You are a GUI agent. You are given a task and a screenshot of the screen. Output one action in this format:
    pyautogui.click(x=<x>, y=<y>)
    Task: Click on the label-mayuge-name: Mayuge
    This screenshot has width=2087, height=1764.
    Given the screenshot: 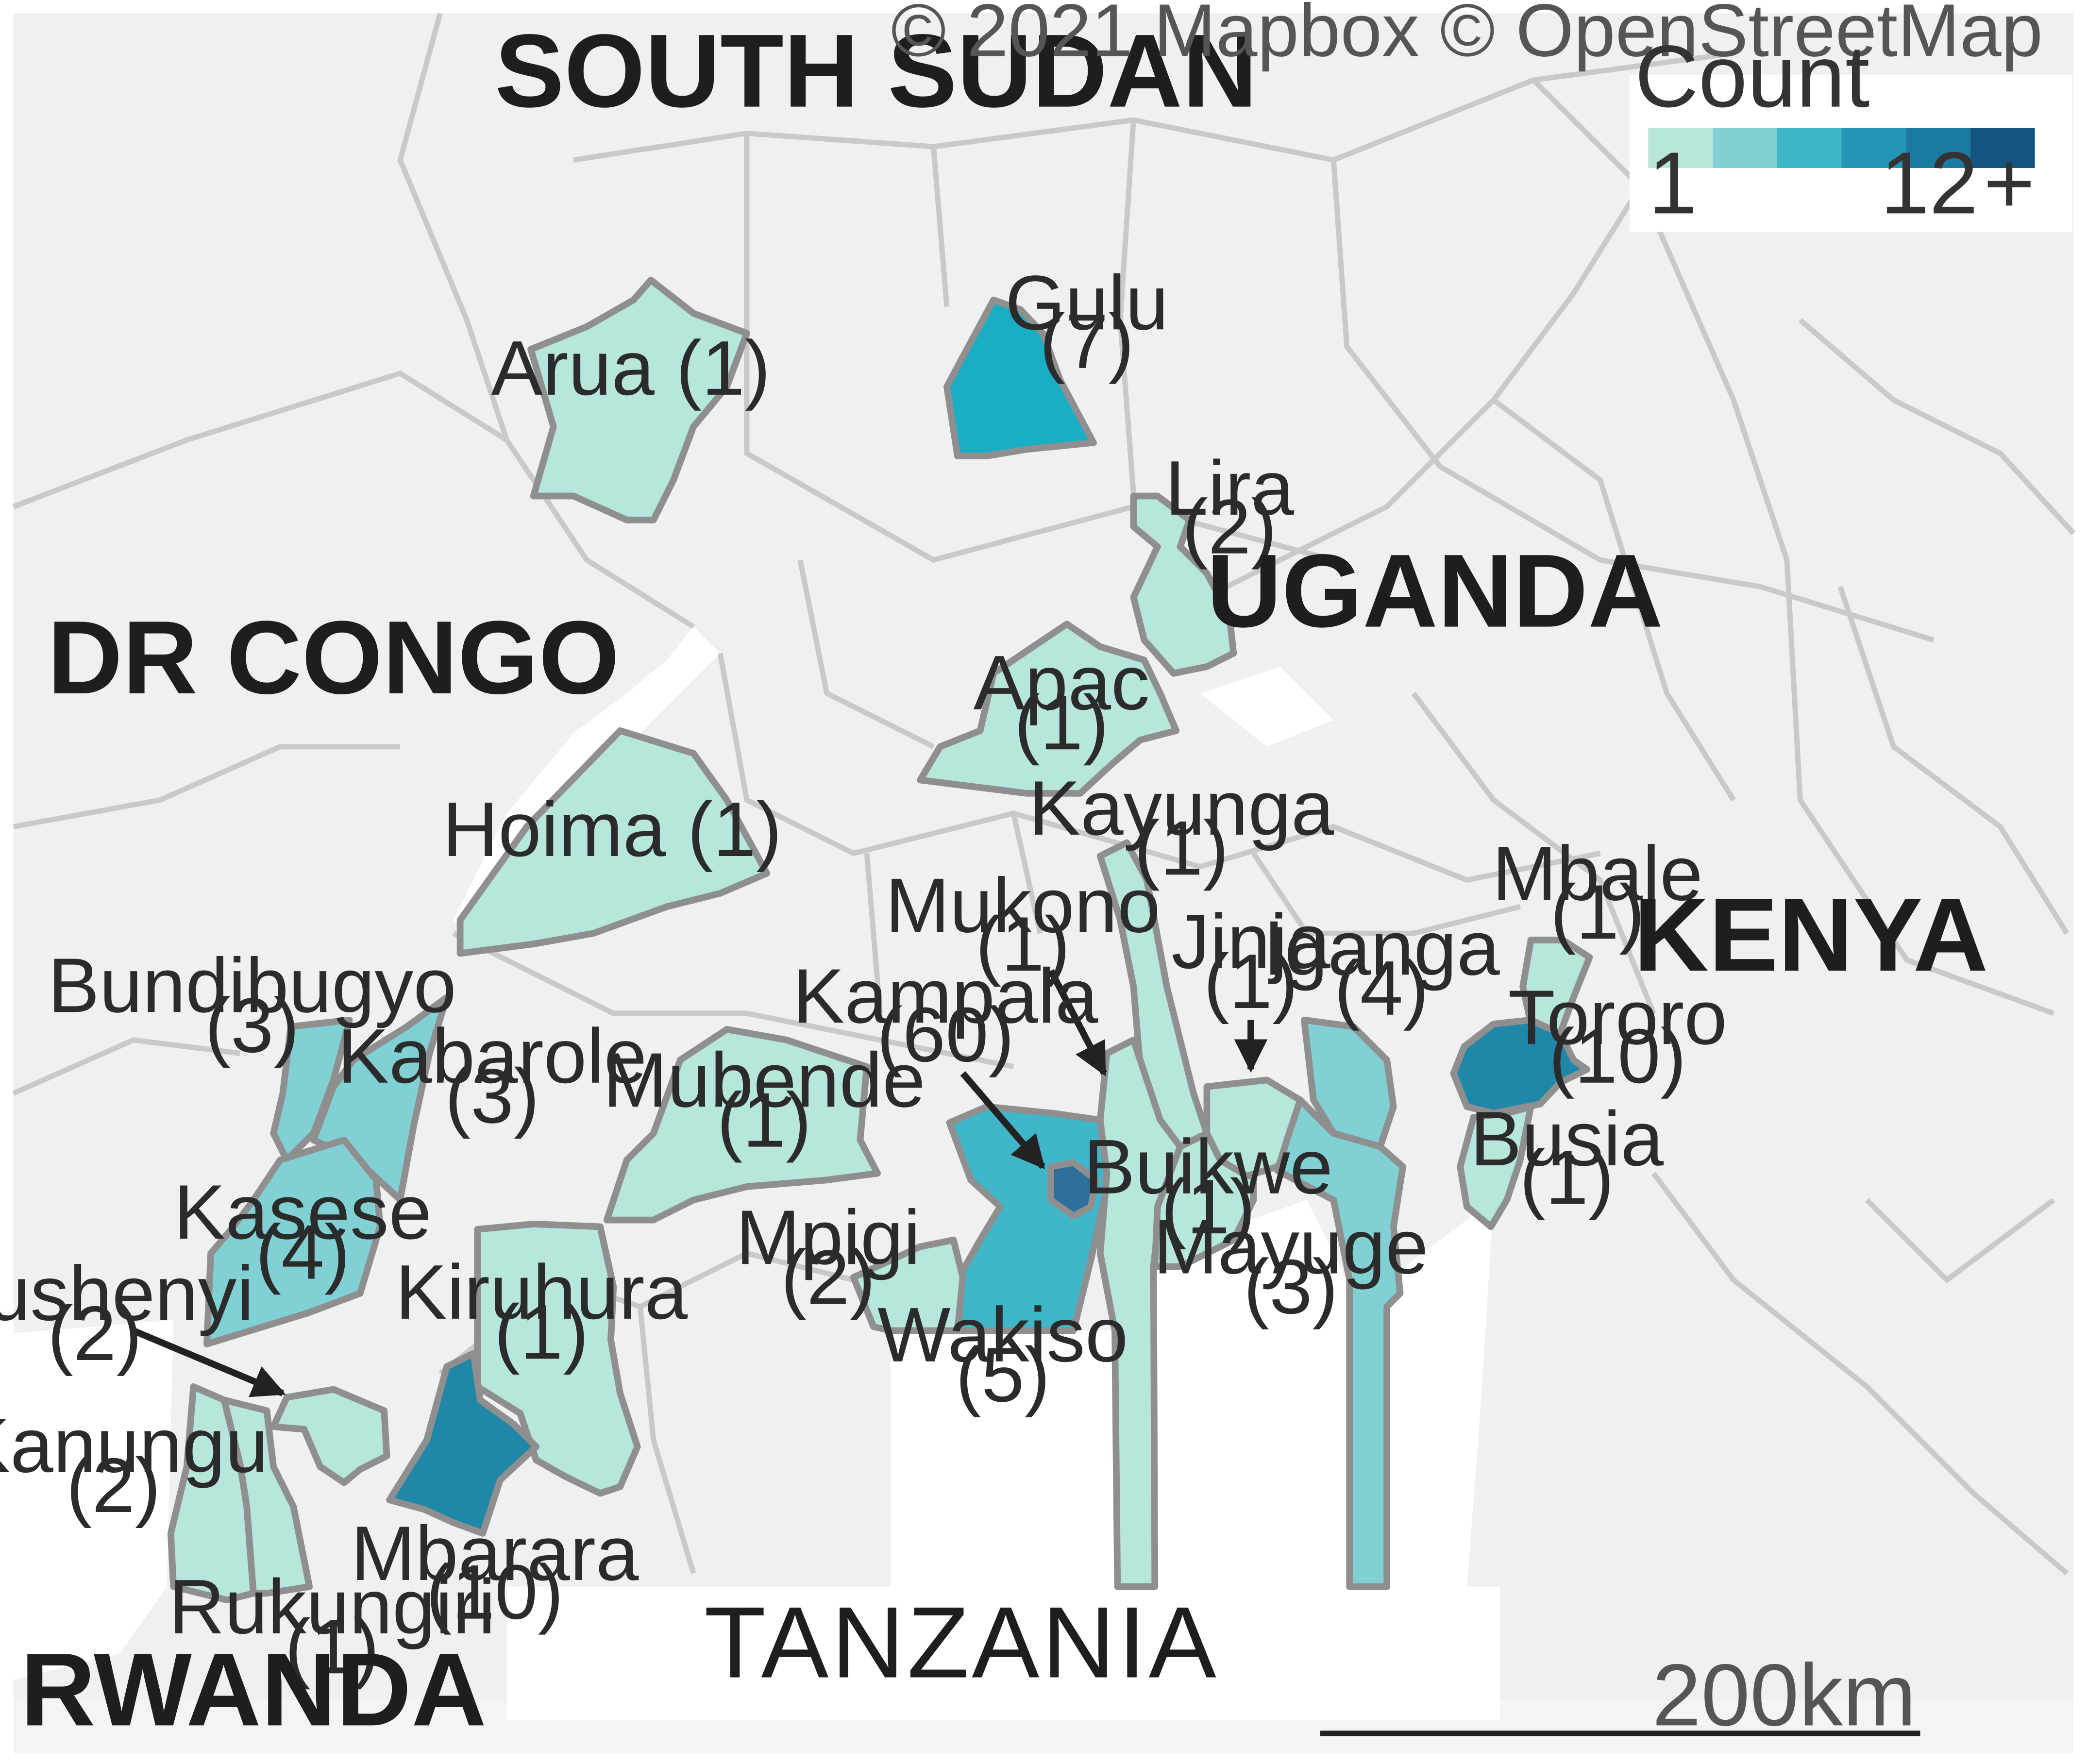 What is the action you would take?
    pyautogui.click(x=1291, y=1246)
    